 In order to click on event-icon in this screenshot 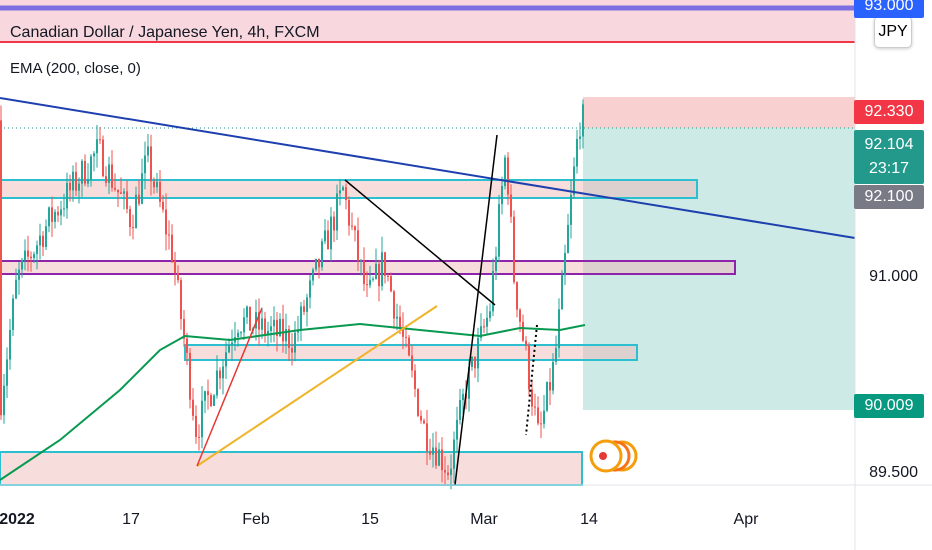, I will do `click(613, 456)`.